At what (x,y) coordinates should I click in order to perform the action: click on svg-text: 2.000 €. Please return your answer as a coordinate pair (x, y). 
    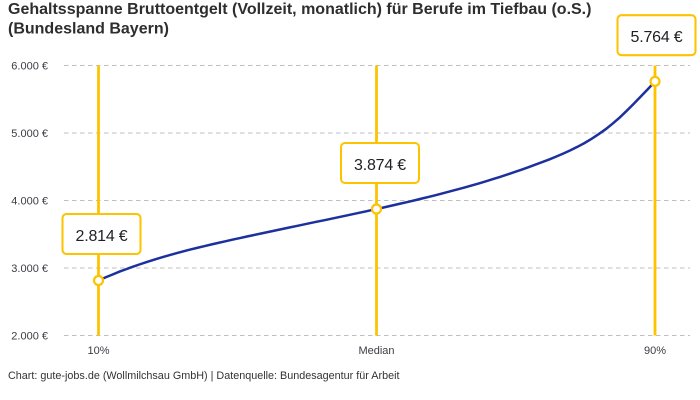
    Looking at the image, I should click on (29, 336).